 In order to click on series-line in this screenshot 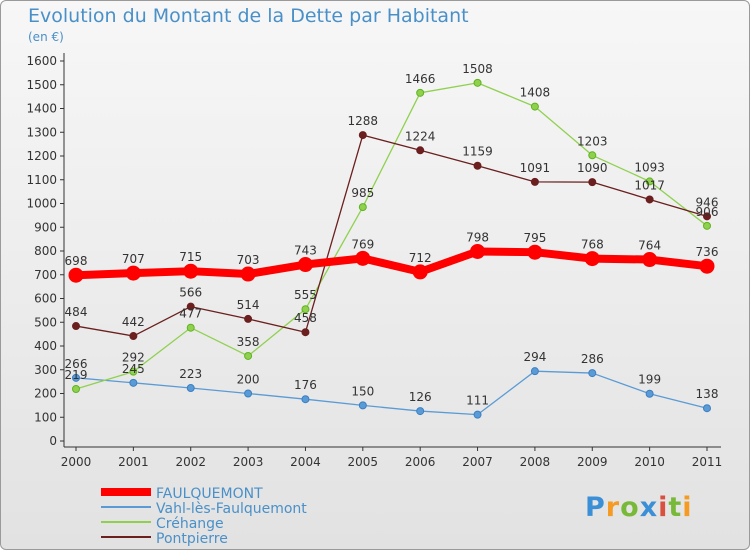, I will do `click(391, 393)`.